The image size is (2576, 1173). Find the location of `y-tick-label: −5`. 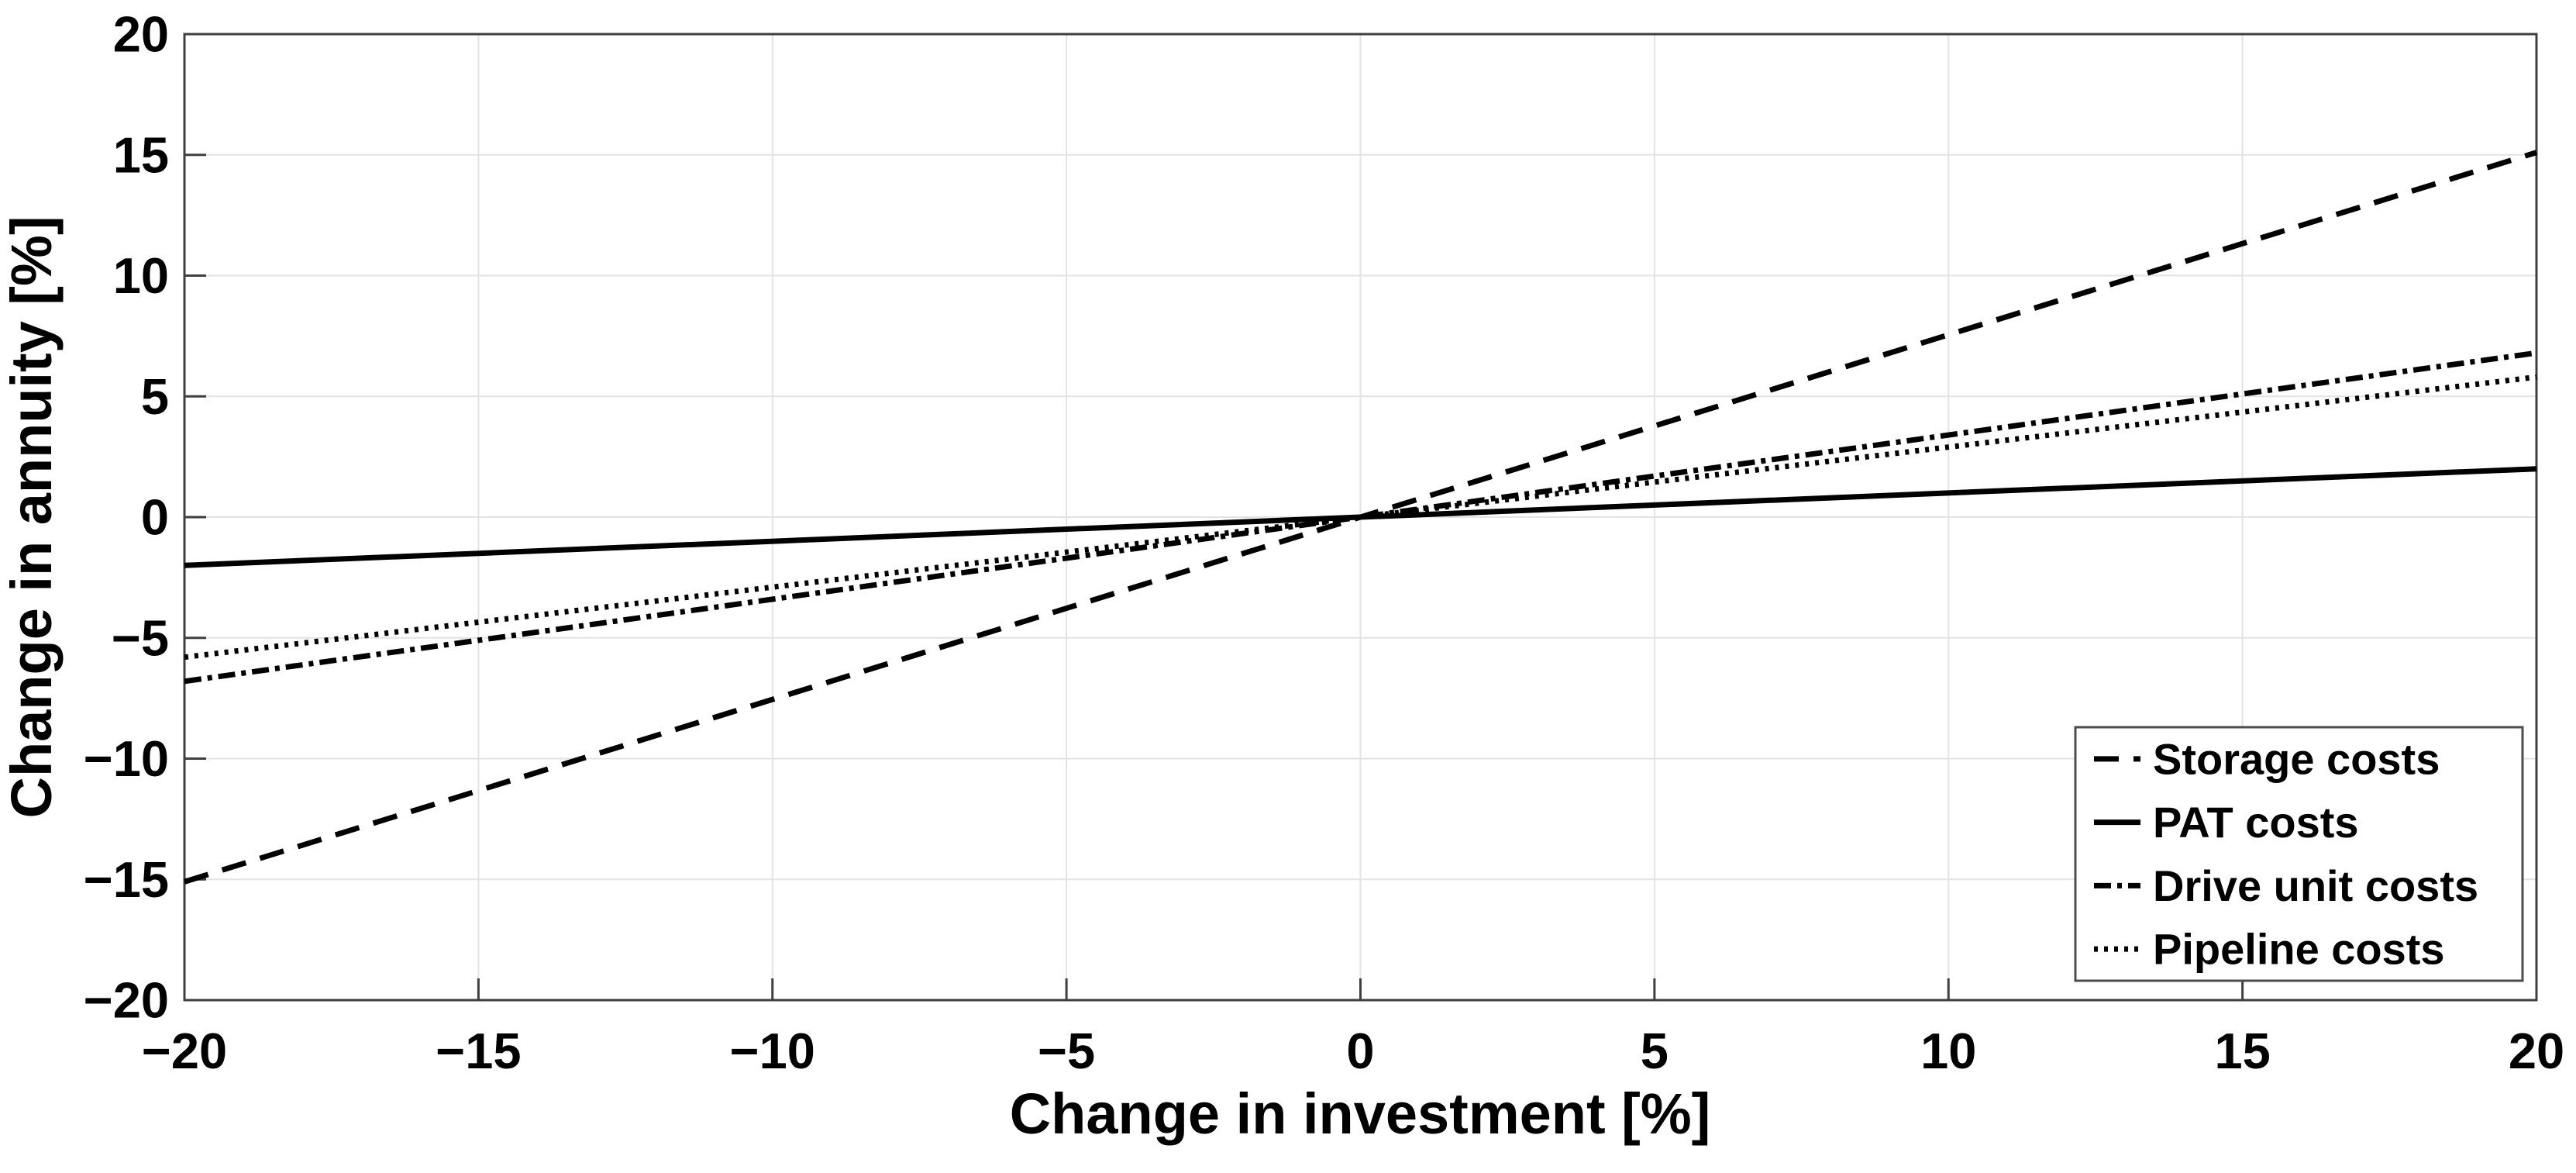

y-tick-label: −5 is located at coordinates (140, 637).